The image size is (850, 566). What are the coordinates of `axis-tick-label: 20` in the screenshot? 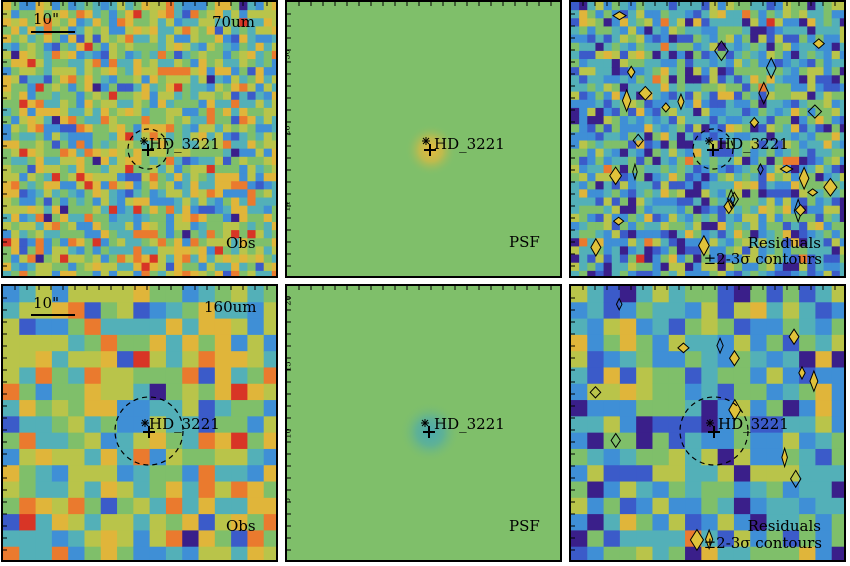 It's located at (289, 300).